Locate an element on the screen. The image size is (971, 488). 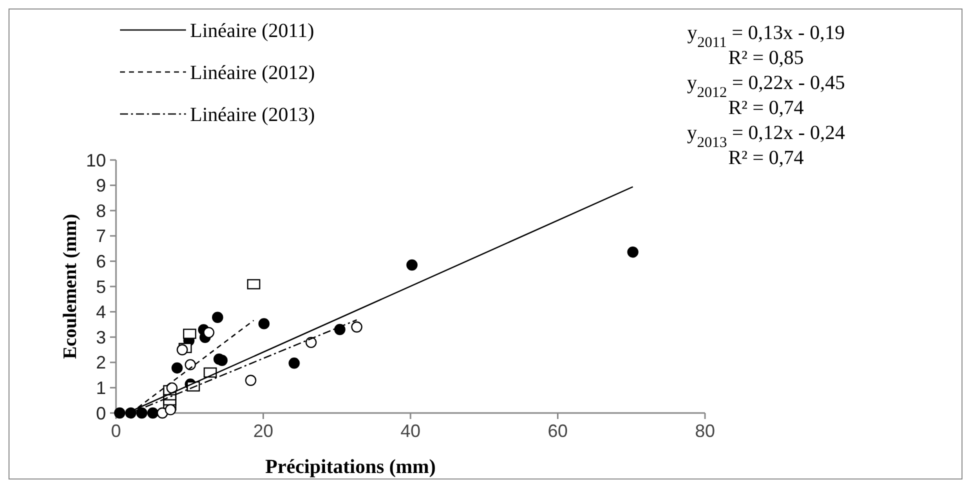
y-tick-label: 5 is located at coordinates (101, 286).